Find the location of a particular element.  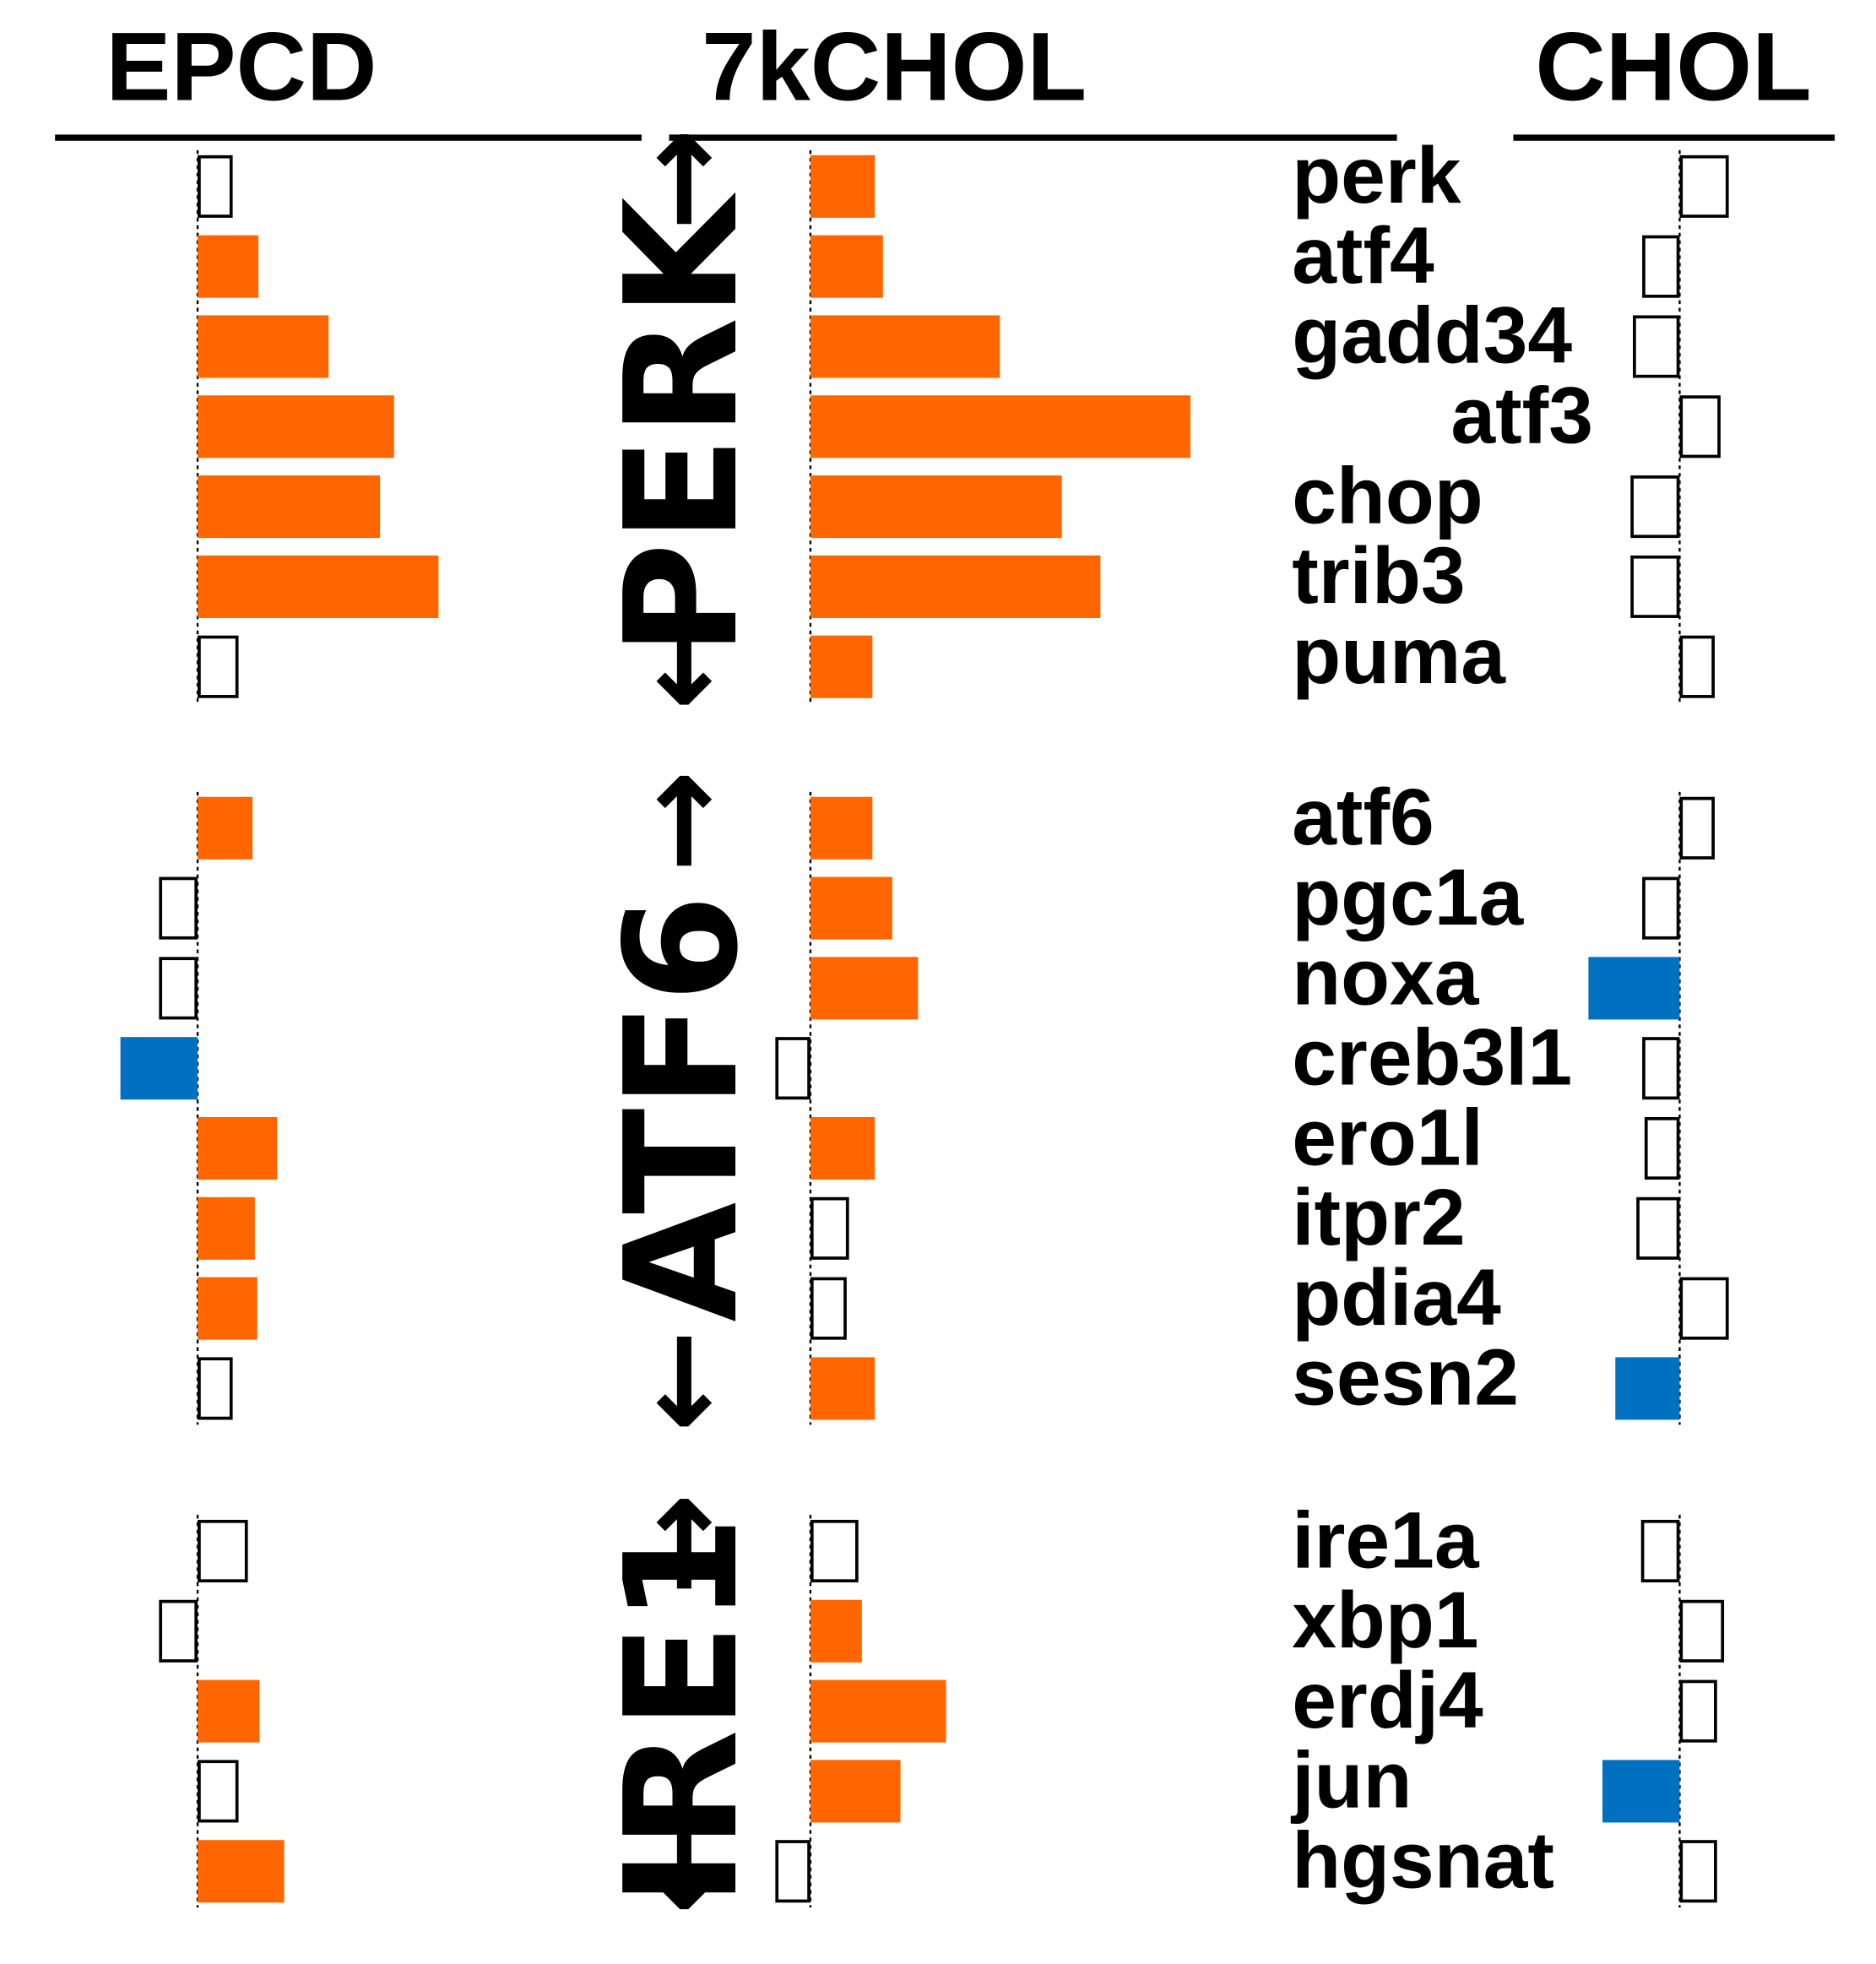

arrow-down-group-ire1: ↓ is located at coordinates (683, 1867).